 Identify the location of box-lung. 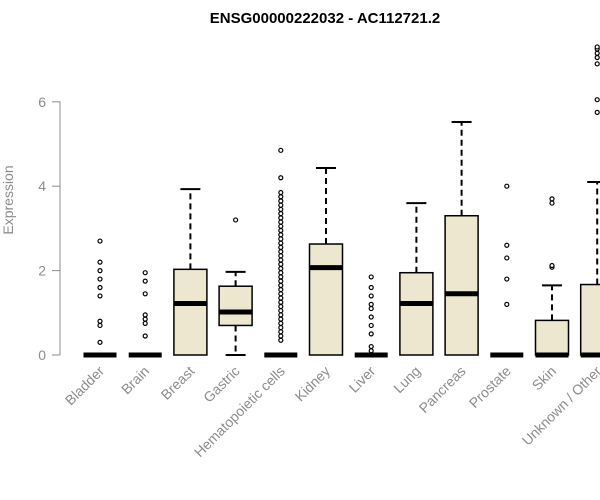
(416, 279).